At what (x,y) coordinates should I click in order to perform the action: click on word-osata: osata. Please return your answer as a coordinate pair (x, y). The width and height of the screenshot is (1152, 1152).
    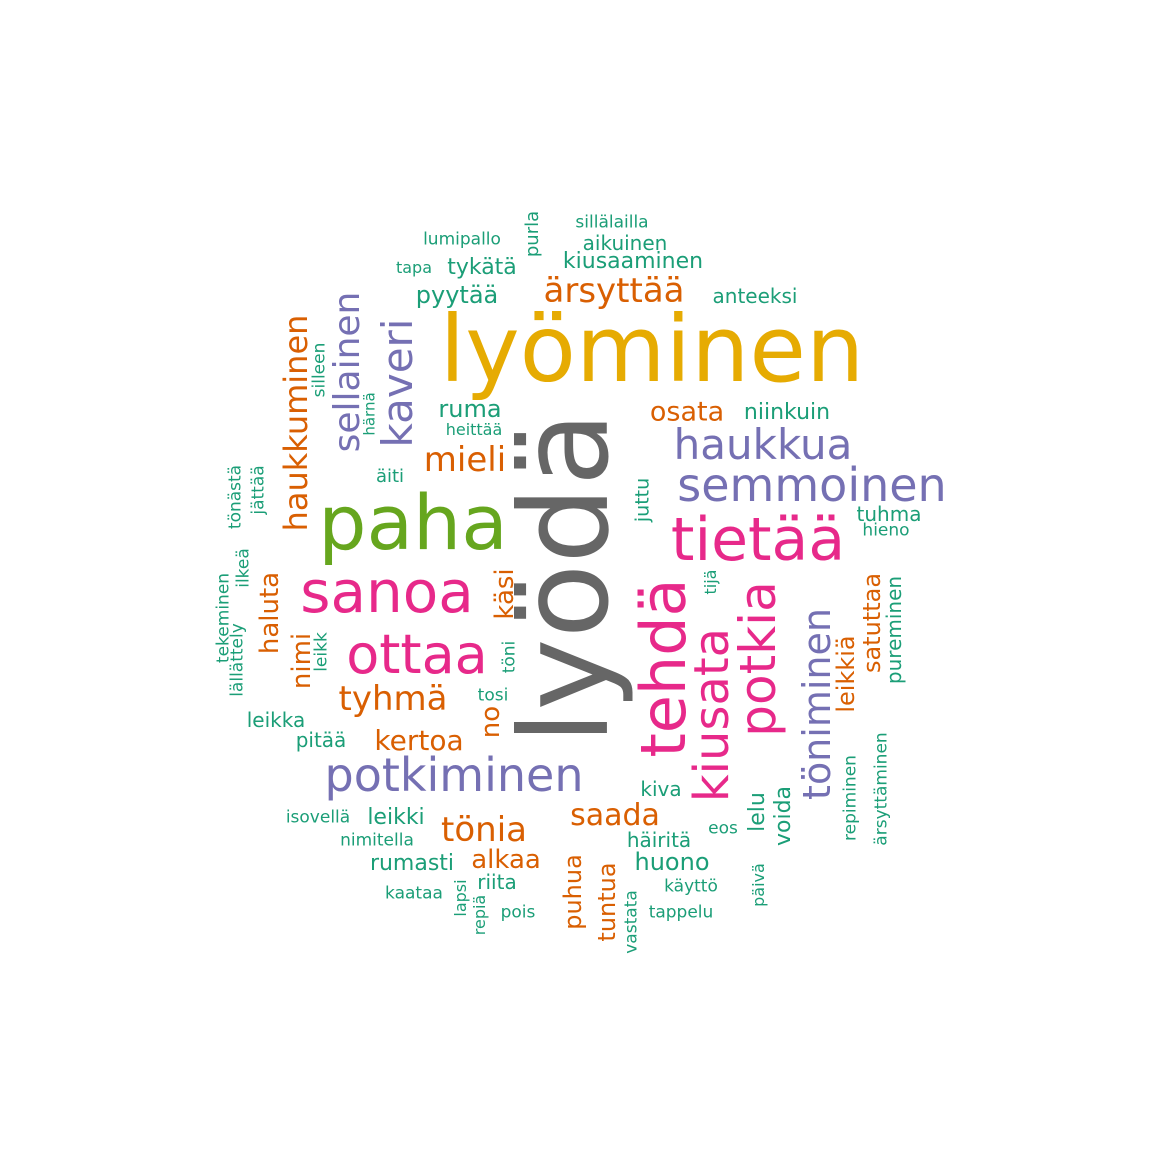
    Looking at the image, I should click on (687, 412).